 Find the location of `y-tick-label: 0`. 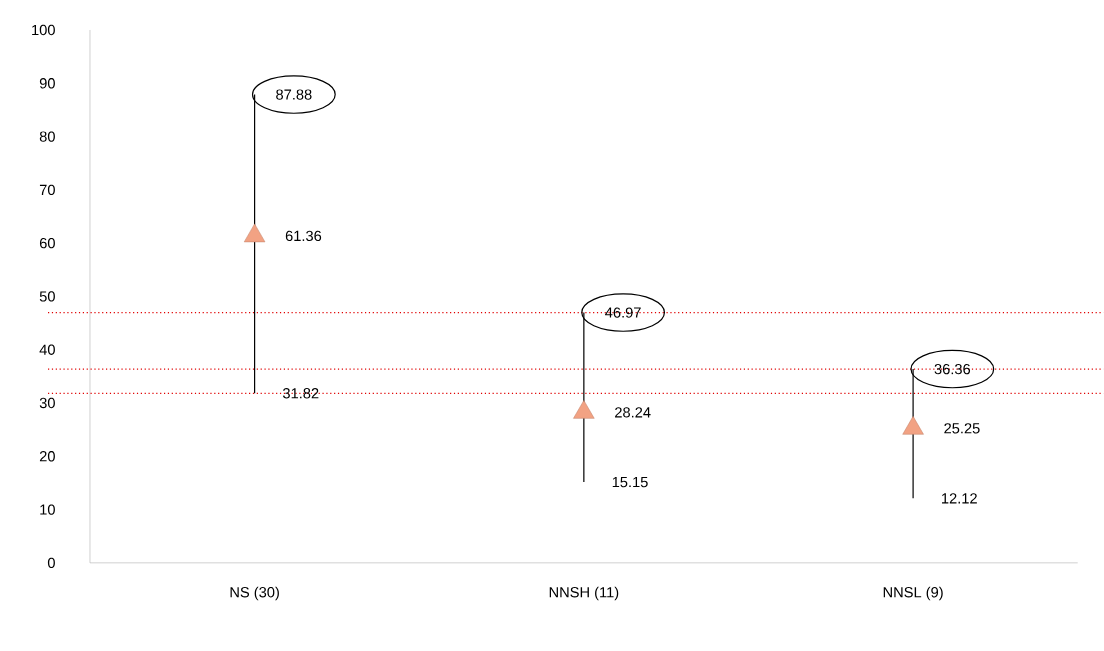

y-tick-label: 0 is located at coordinates (51, 563).